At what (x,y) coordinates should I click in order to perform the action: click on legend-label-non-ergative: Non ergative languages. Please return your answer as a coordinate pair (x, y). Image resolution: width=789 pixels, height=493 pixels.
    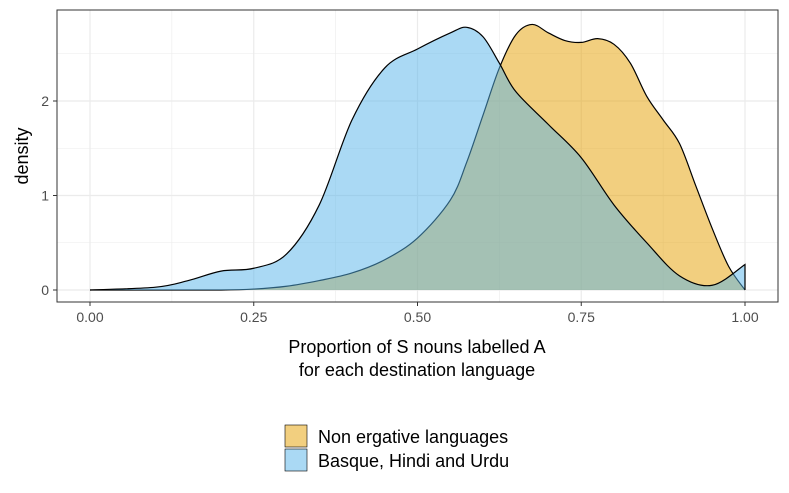
    Looking at the image, I should click on (413, 437).